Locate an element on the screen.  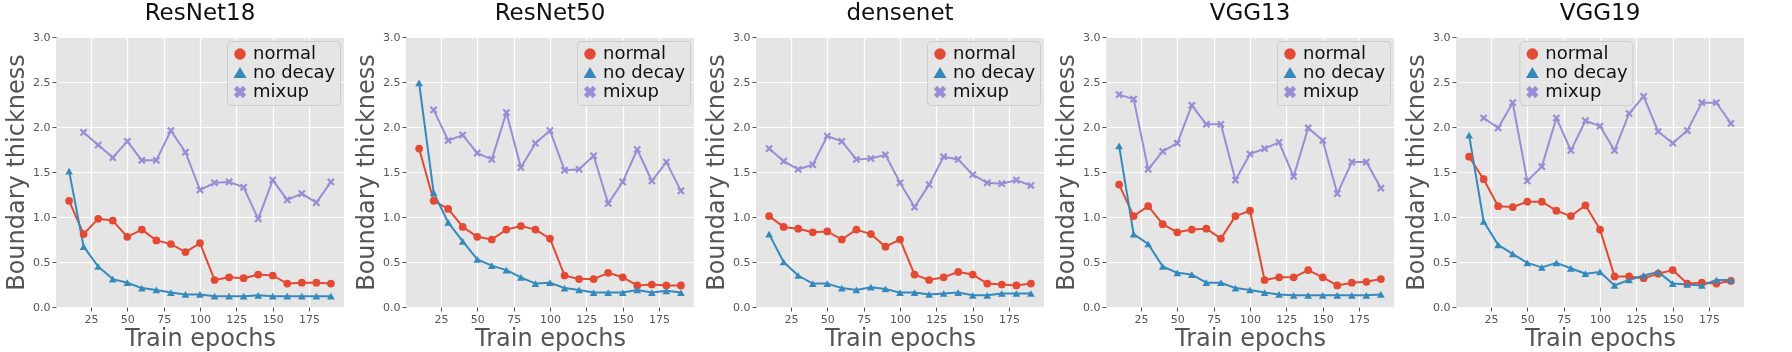
chart-title: VGG19 is located at coordinates (1600, 12).